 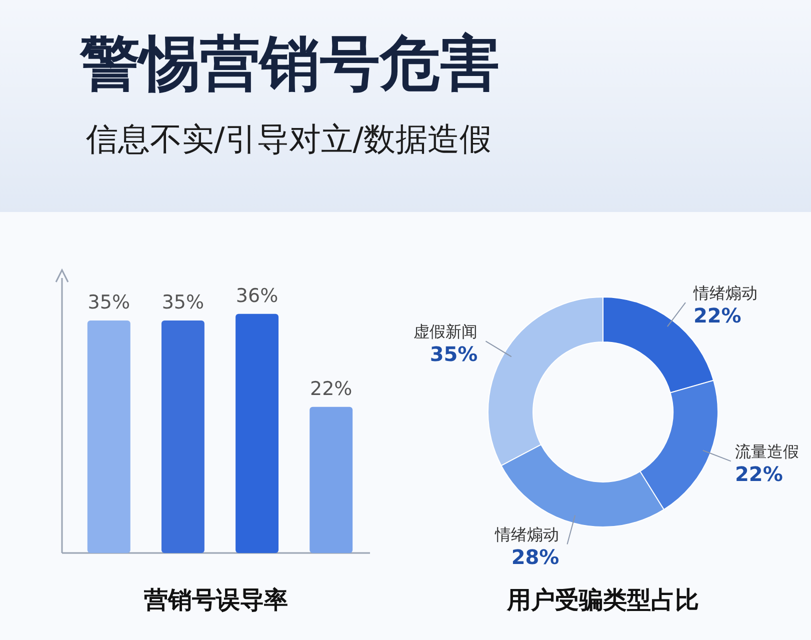 What do you see at coordinates (767, 452) in the screenshot?
I see `slice-label: 流量造假` at bounding box center [767, 452].